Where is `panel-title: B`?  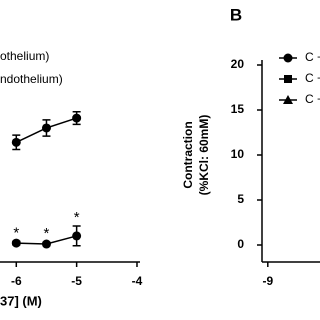 panel-title: B is located at coordinates (236, 14).